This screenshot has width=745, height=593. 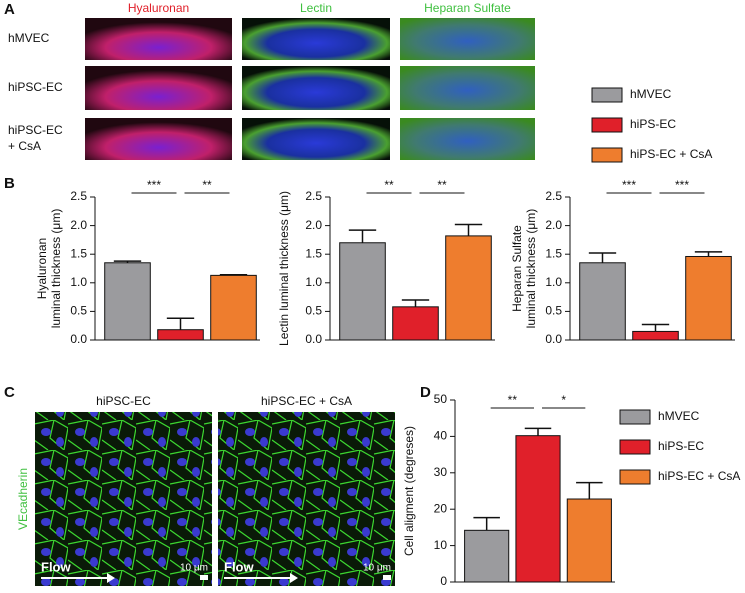 What do you see at coordinates (441, 436) in the screenshot?
I see `y-tick-label: 40` at bounding box center [441, 436].